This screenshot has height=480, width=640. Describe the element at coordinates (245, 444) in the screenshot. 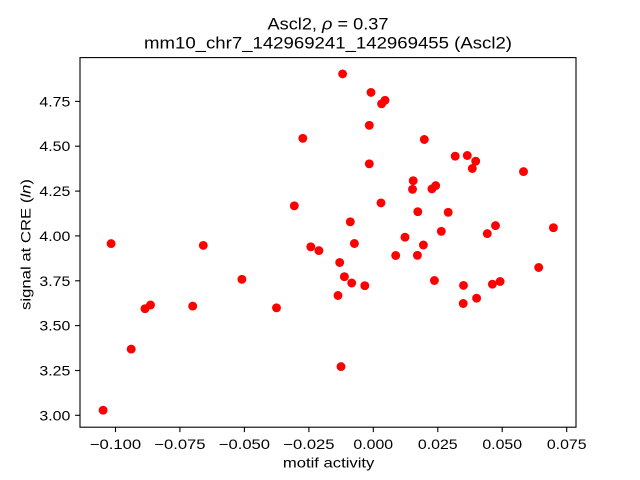

I see `svg-text: −0.050` at that location.